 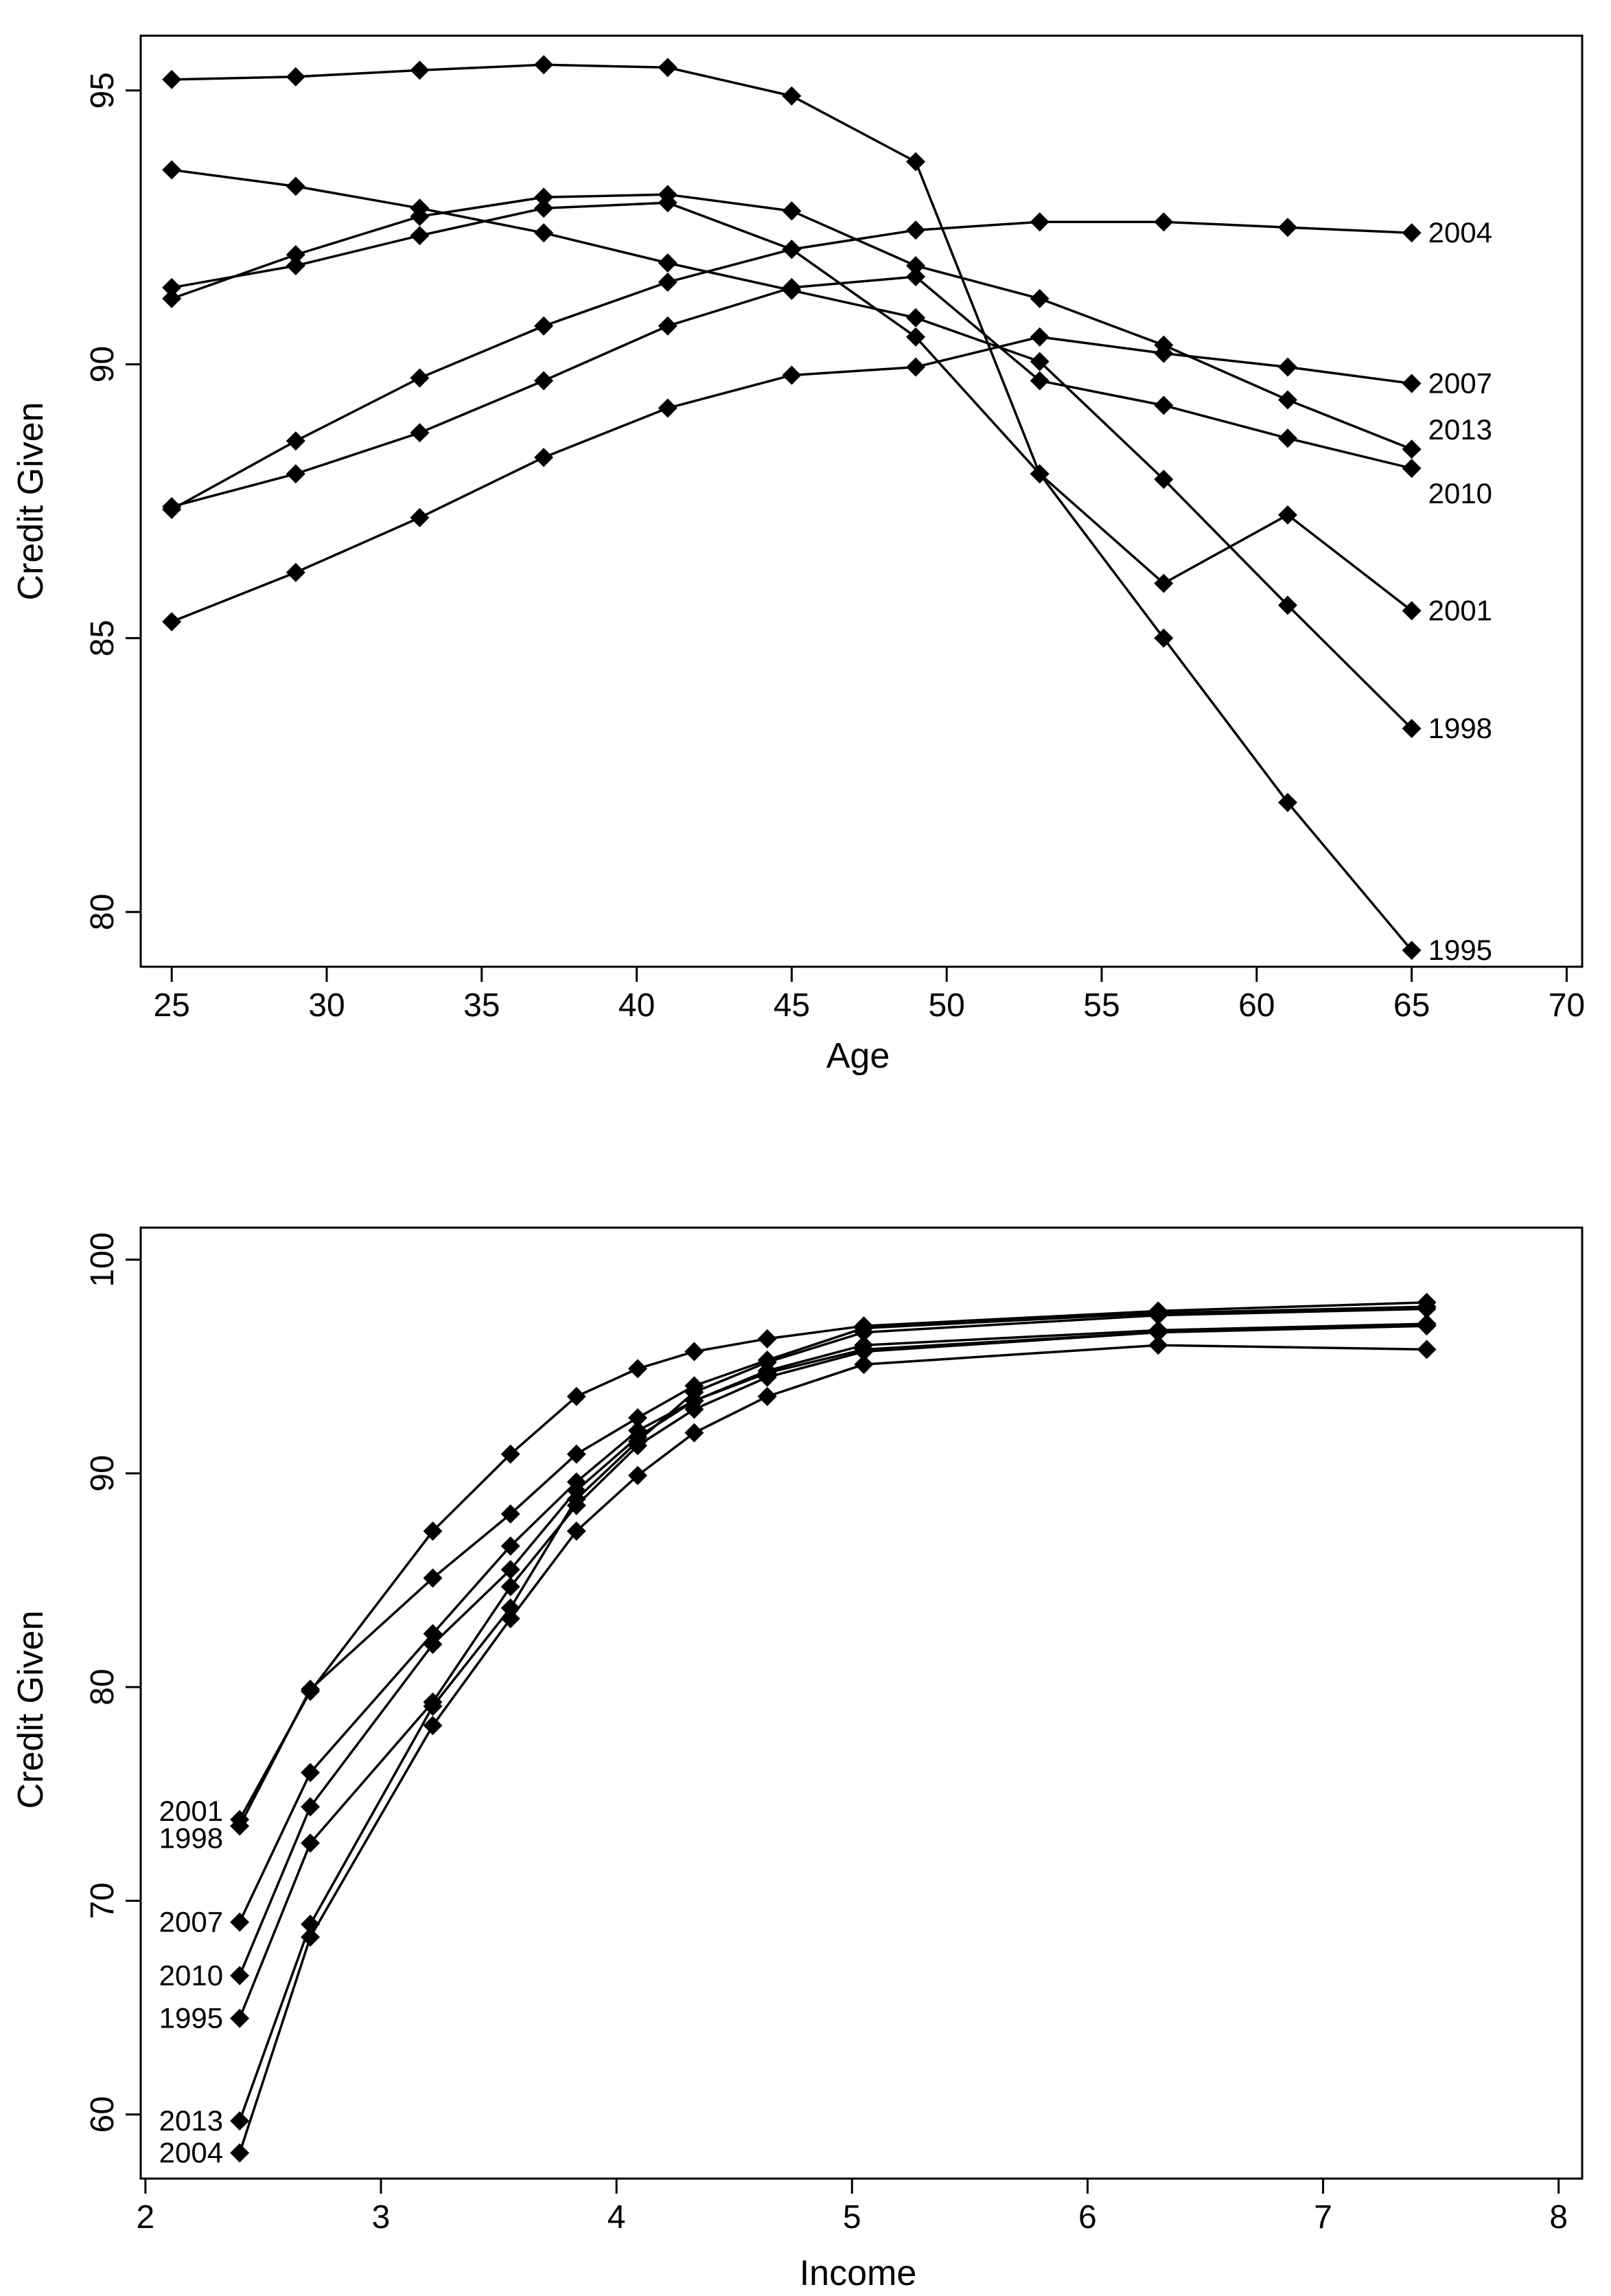 What do you see at coordinates (102, 90) in the screenshot?
I see `y-tick-label: 95` at bounding box center [102, 90].